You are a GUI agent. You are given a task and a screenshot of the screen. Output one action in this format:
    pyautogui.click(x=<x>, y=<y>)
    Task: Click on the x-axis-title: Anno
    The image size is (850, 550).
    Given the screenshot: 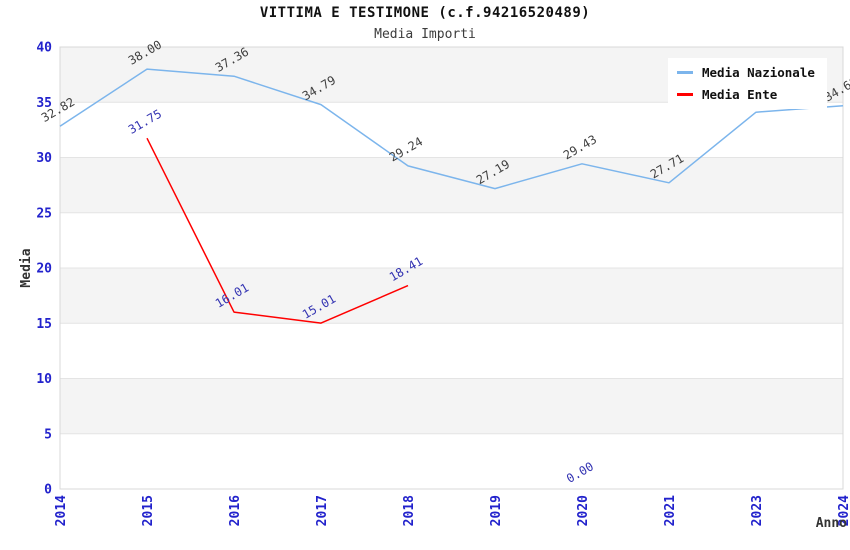 What is the action you would take?
    pyautogui.click(x=831, y=523)
    